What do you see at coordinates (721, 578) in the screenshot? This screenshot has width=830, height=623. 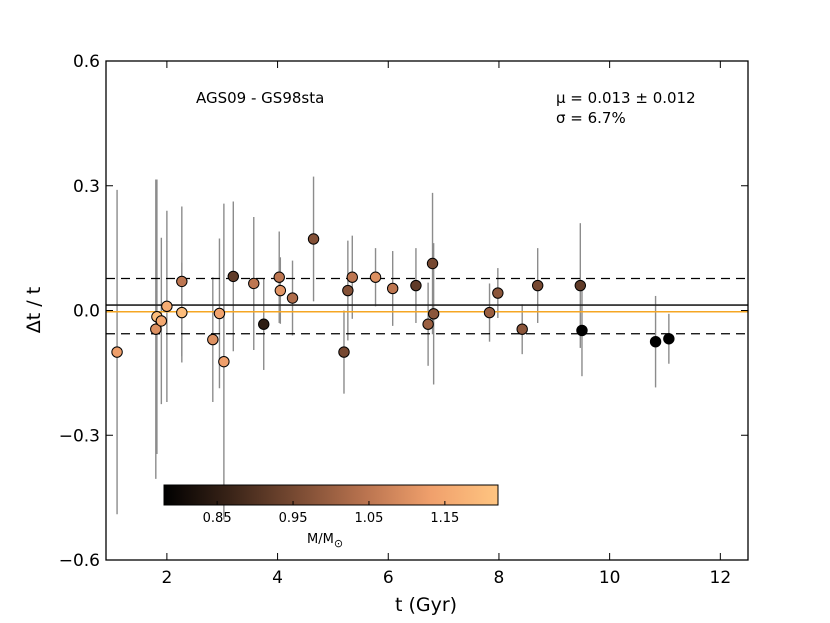 I see `x-tick-label: 12` at bounding box center [721, 578].